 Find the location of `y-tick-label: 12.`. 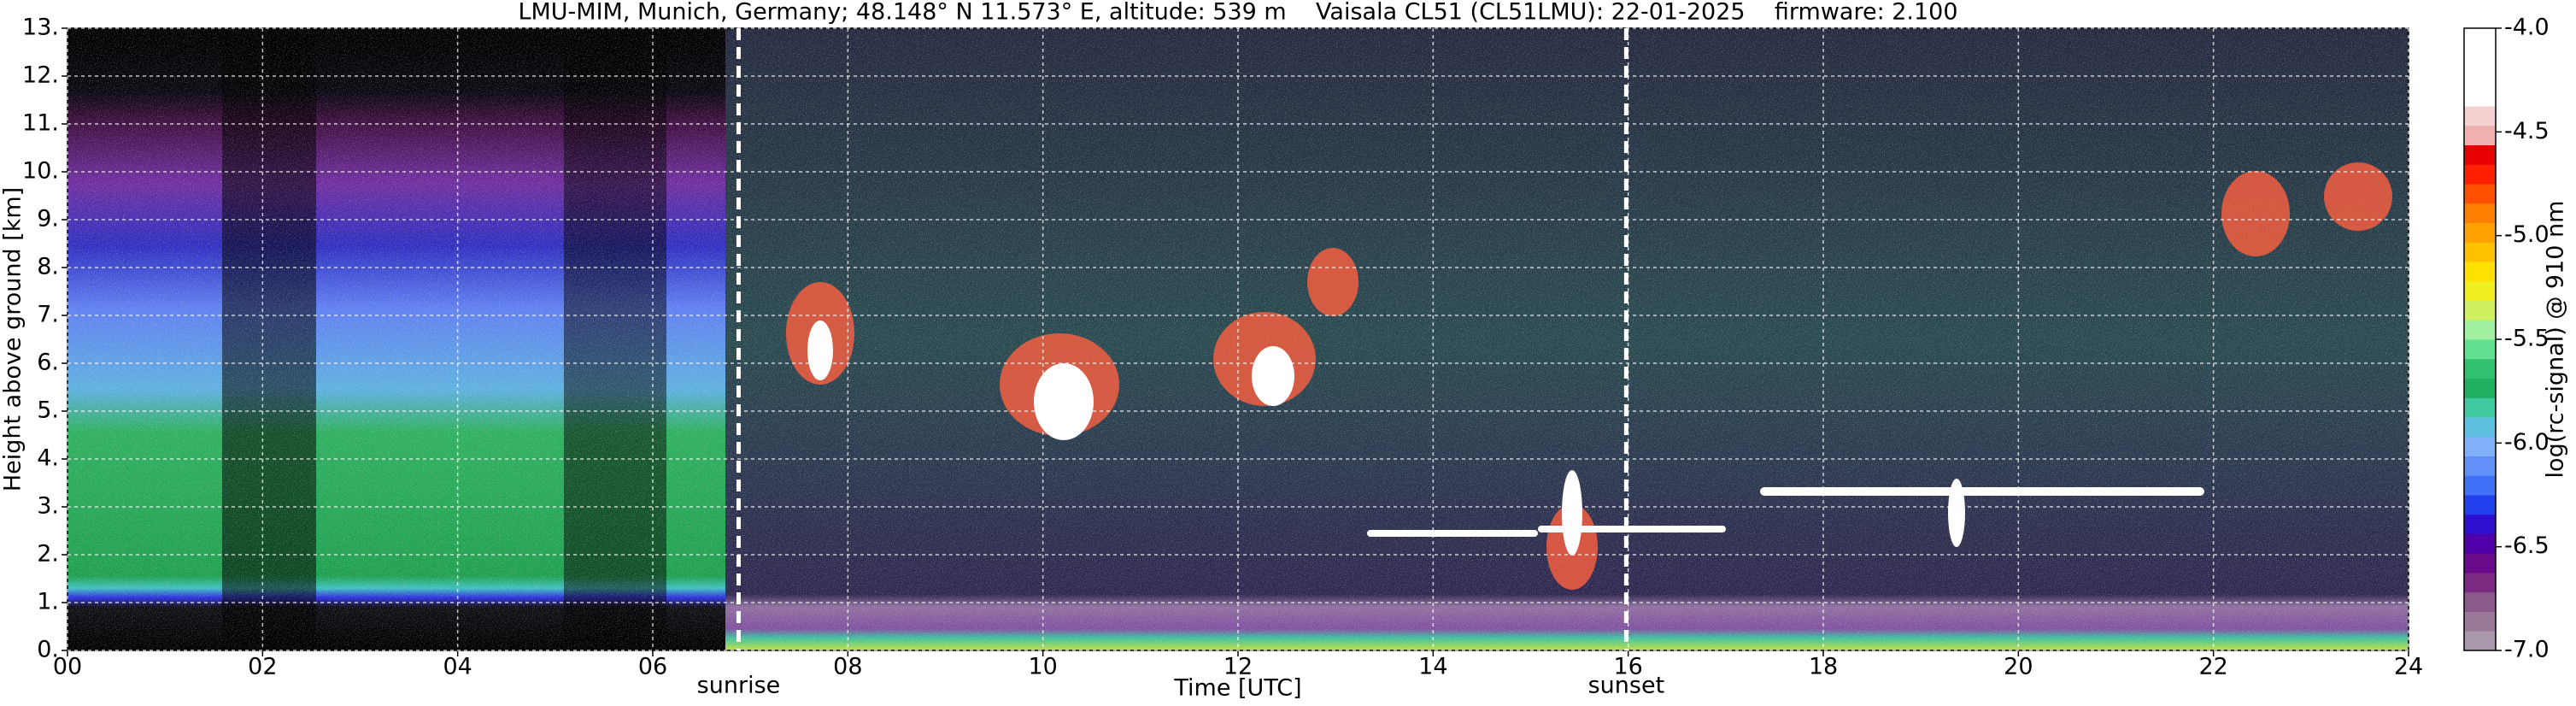

y-tick-label: 12. is located at coordinates (40, 75).